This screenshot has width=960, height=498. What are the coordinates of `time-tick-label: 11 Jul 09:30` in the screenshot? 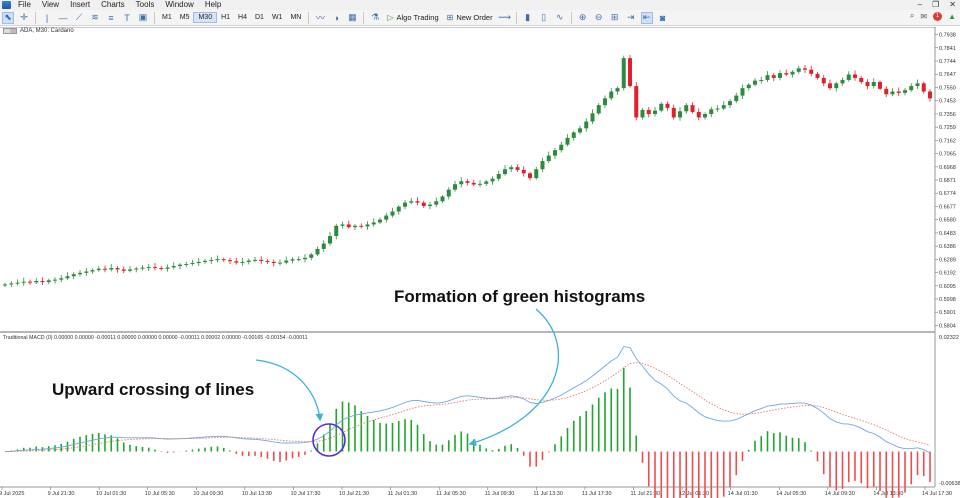 It's located at (500, 494).